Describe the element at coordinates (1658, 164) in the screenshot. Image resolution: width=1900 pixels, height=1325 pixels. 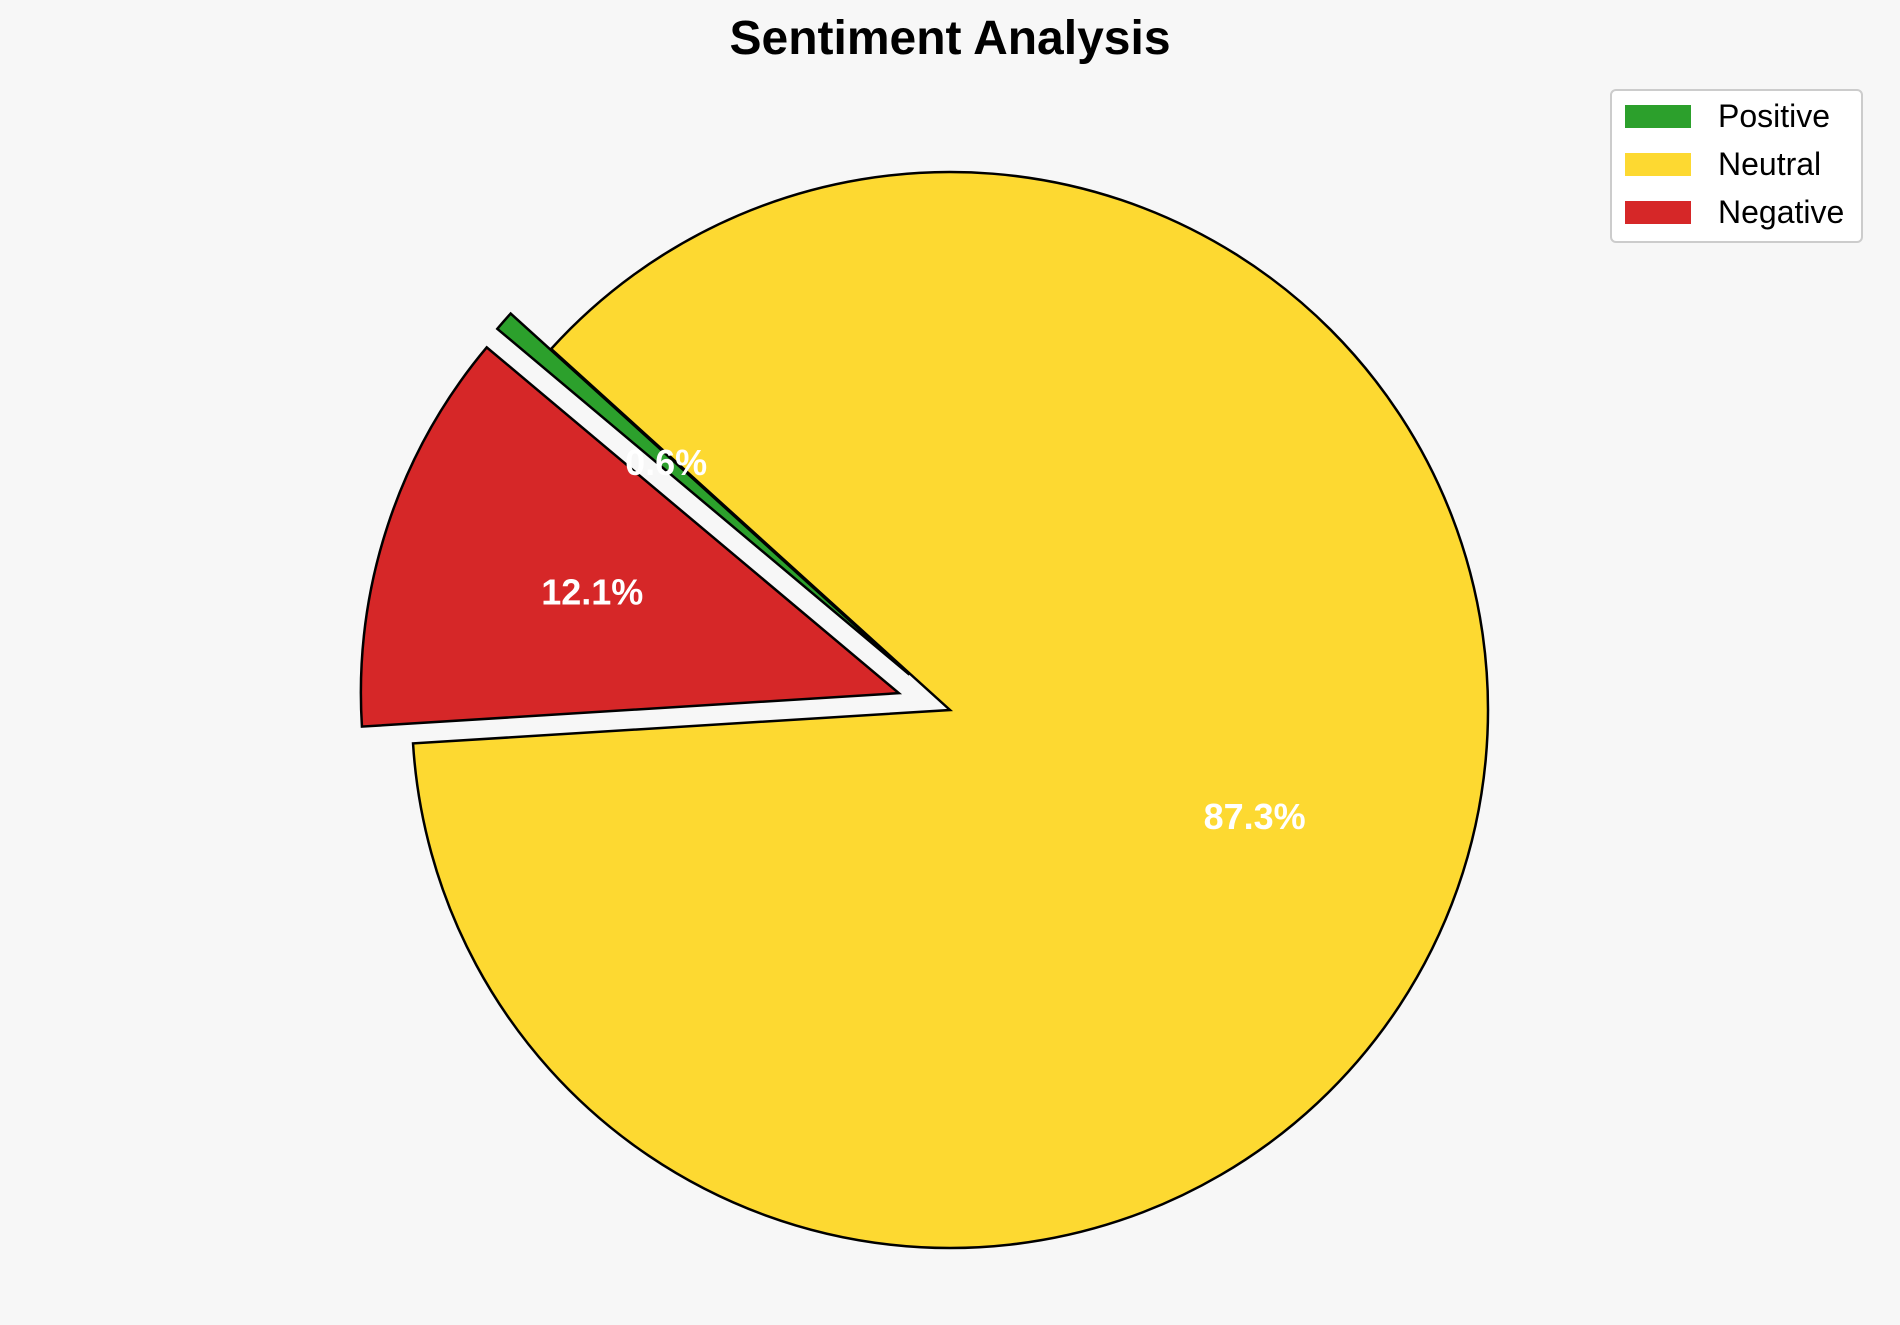
I see `legend-swatch-neutral` at that location.